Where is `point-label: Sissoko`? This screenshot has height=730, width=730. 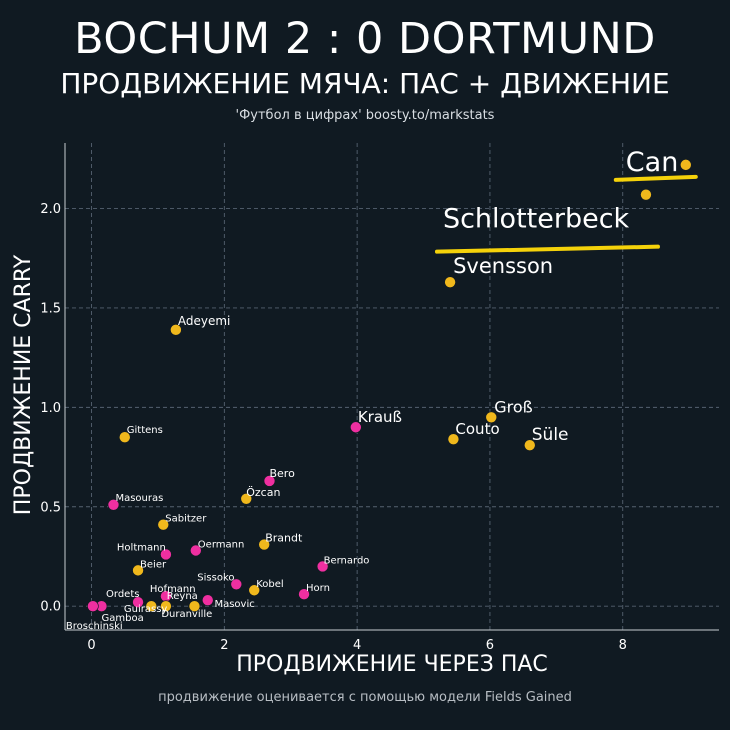 point-label: Sissoko is located at coordinates (215, 577).